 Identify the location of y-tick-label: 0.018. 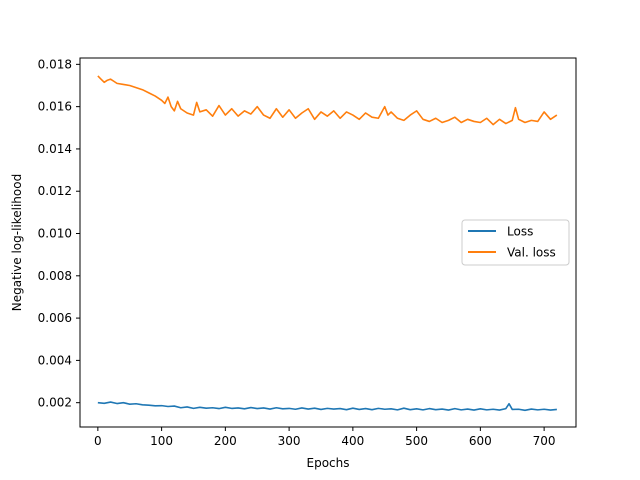
(55, 64).